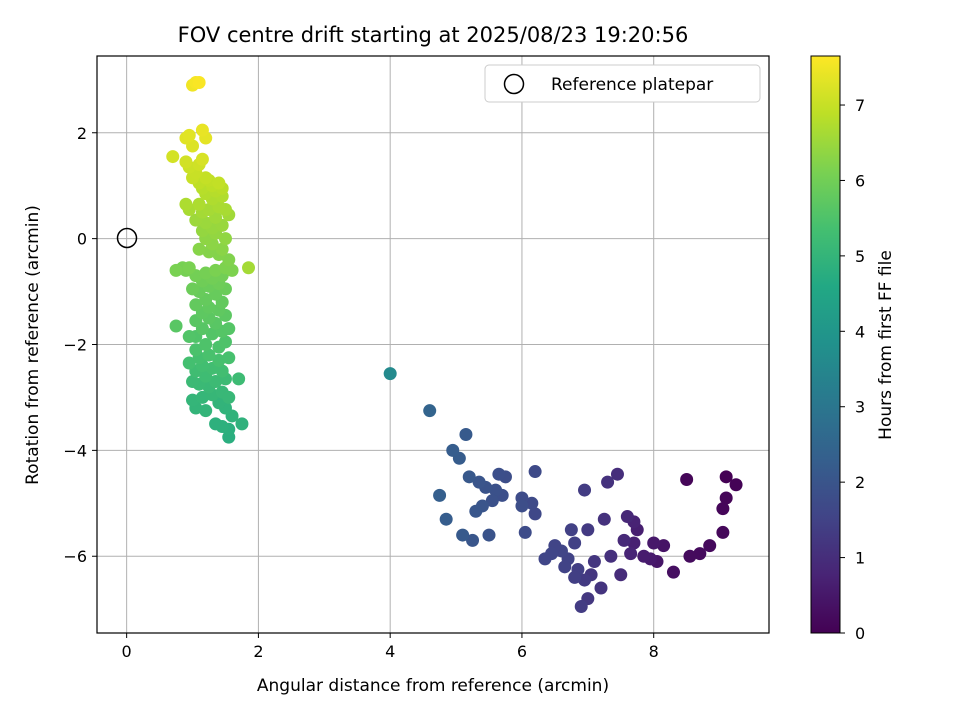 The width and height of the screenshot is (960, 720). What do you see at coordinates (433, 686) in the screenshot?
I see `x-axis-label: Angular distance from reference (arcmin)` at bounding box center [433, 686].